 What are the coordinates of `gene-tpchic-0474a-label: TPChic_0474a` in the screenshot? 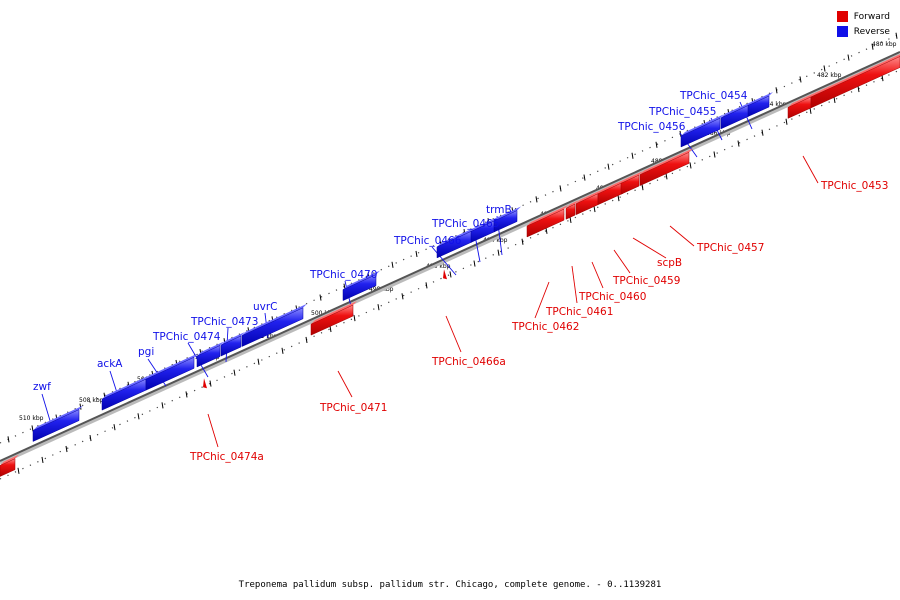 It's located at (226, 457).